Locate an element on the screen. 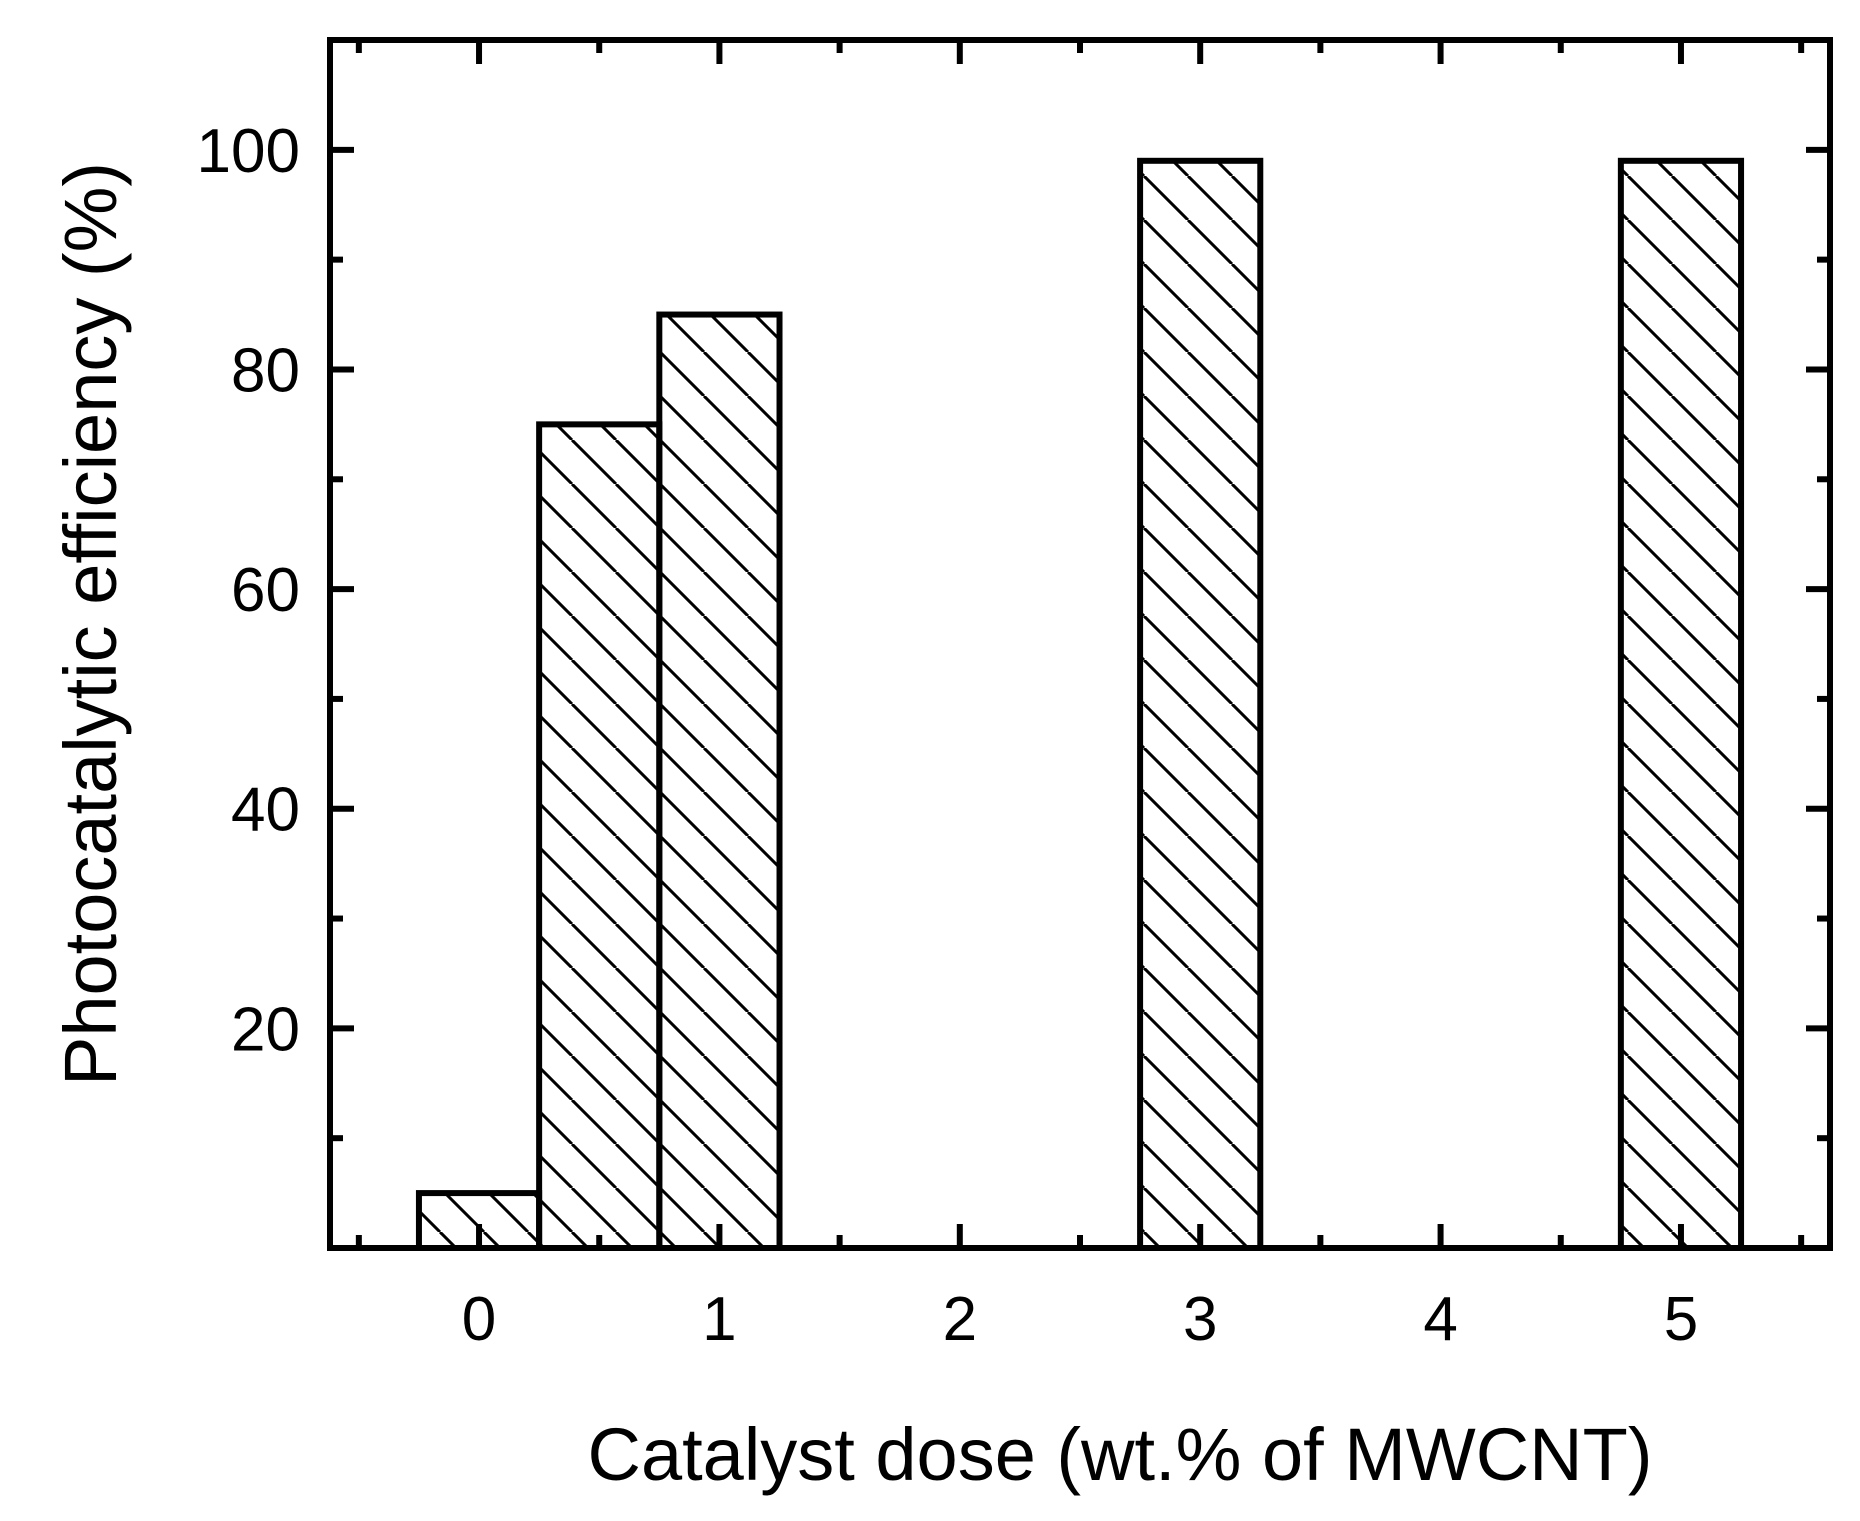 The width and height of the screenshot is (1860, 1521). x-tick-label-1: 1 is located at coordinates (719, 1319).